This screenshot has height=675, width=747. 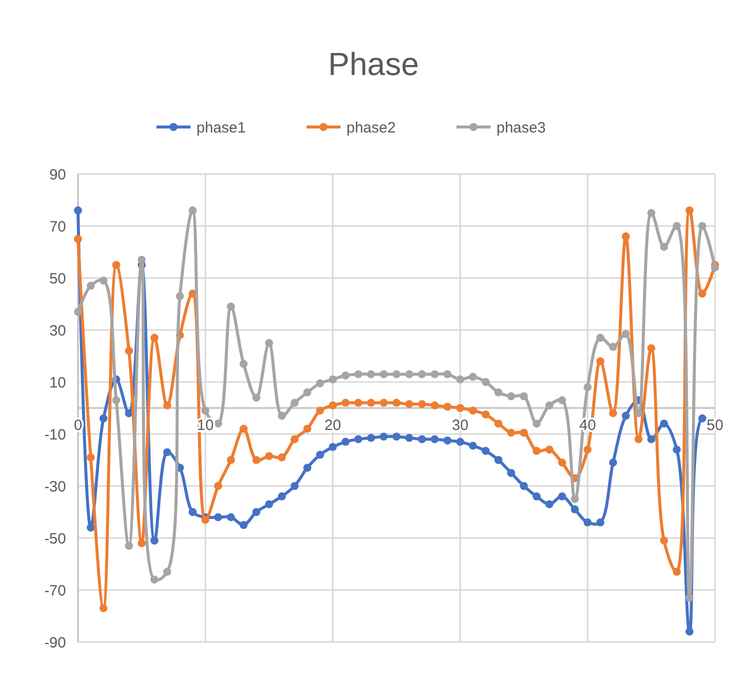 I want to click on y-tick-label: 30, so click(x=57, y=331).